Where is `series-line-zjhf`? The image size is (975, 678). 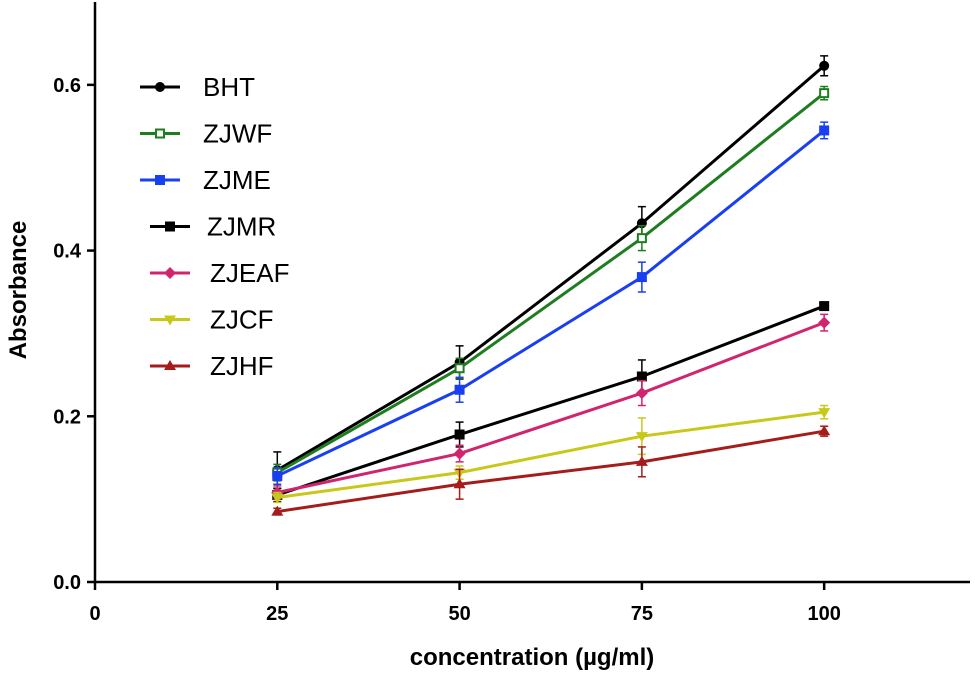 series-line-zjhf is located at coordinates (551, 471).